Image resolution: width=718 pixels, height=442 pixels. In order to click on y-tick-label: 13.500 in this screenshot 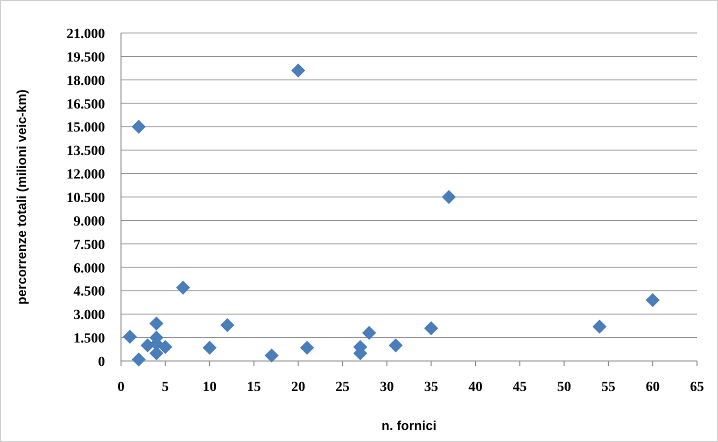, I will do `click(85, 152)`.